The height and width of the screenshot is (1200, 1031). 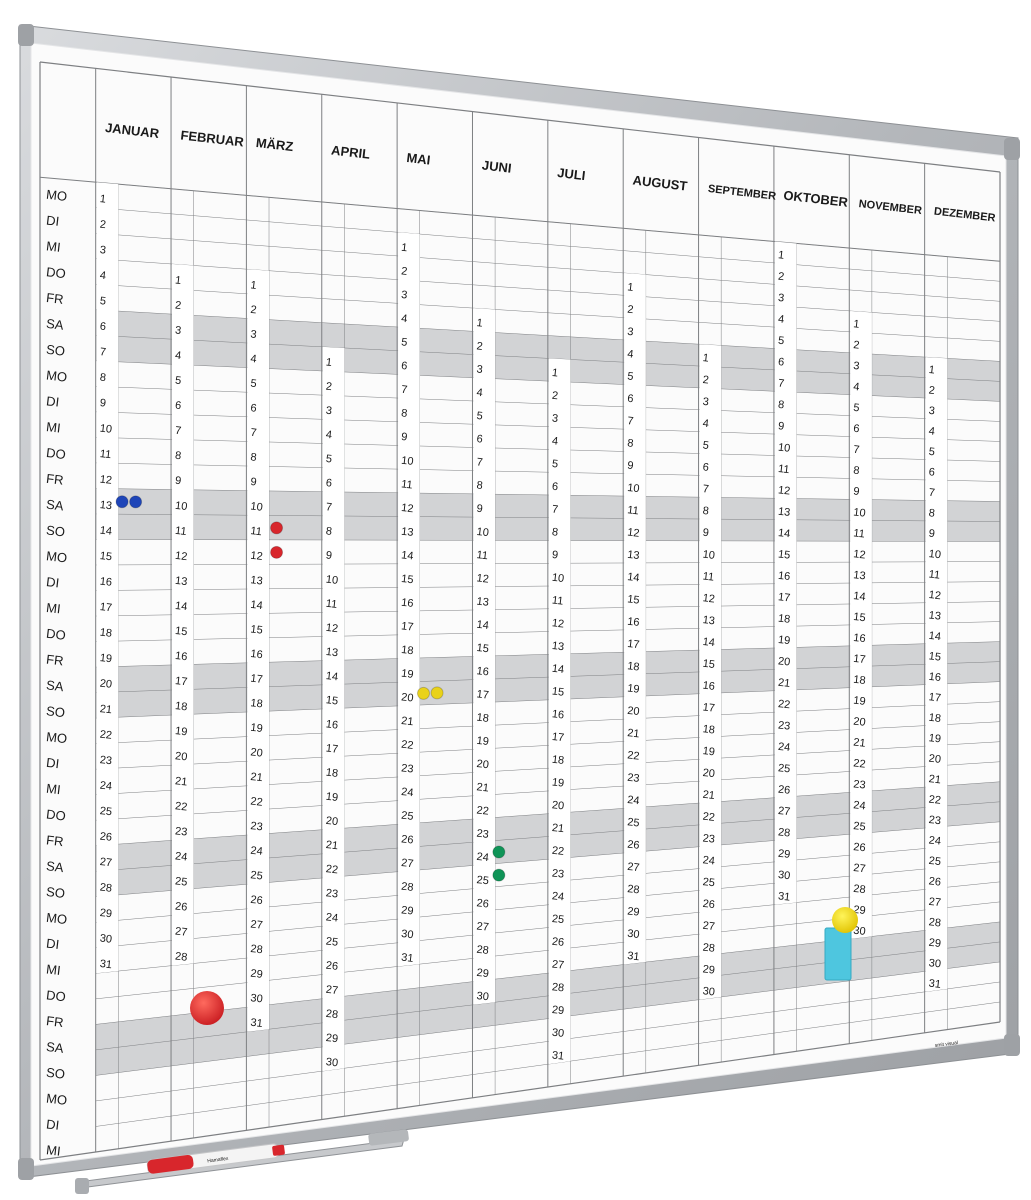 What do you see at coordinates (520, 117) in the screenshot?
I see `grid-top-border` at bounding box center [520, 117].